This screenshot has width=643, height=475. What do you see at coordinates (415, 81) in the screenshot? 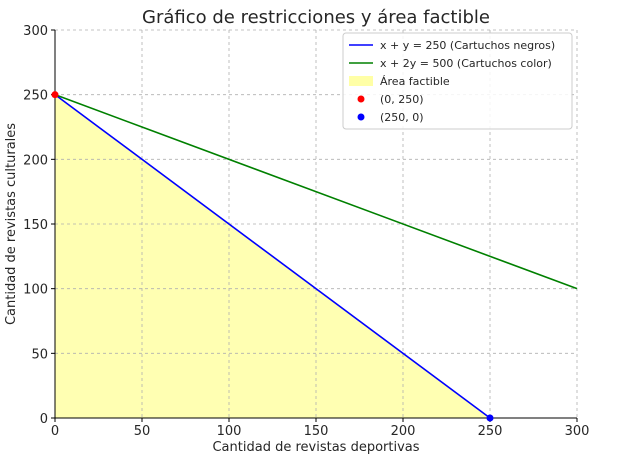
I see `legend-label-2: Área factible` at bounding box center [415, 81].